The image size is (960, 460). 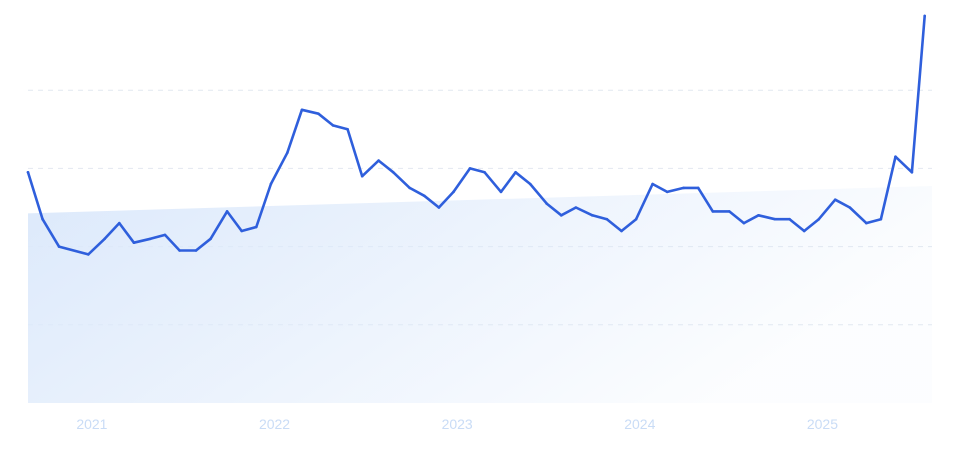 What do you see at coordinates (822, 424) in the screenshot?
I see `x-tick-label: 2025` at bounding box center [822, 424].